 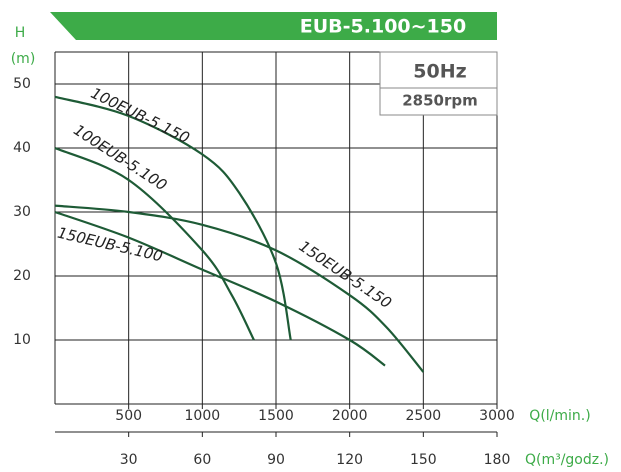 I want to click on x2-tick-label: 90, so click(x=276, y=460).